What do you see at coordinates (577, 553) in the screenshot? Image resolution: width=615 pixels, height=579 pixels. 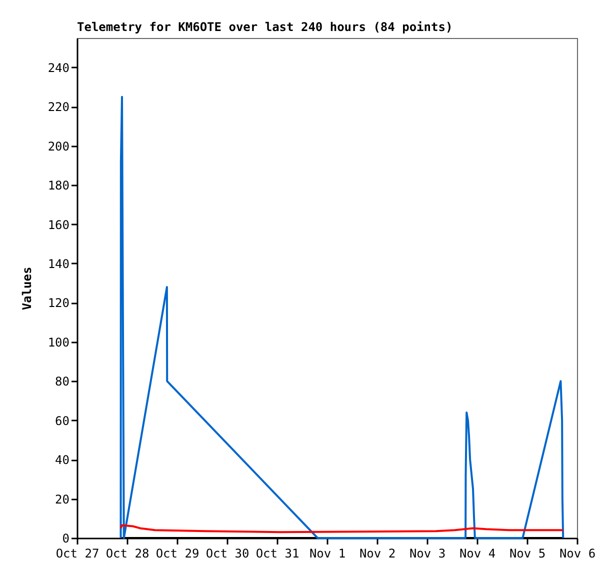 I see `x-tick-label: Nov 6` at bounding box center [577, 553].